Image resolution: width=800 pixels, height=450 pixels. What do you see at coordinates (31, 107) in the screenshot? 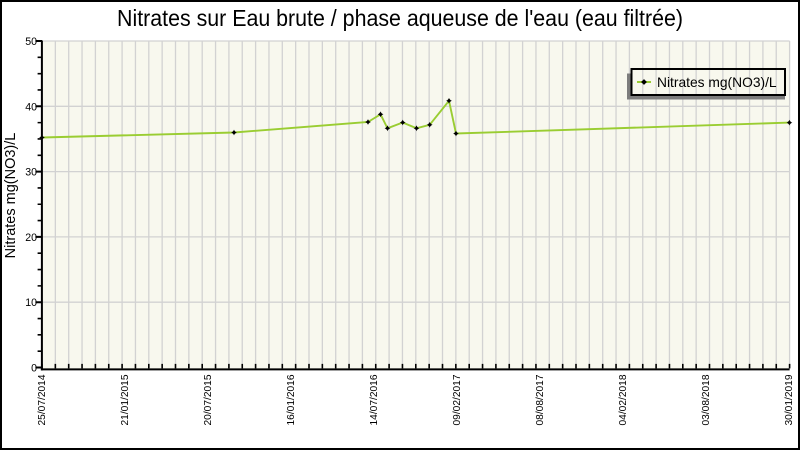
I see `svg-text: 40` at bounding box center [31, 107].